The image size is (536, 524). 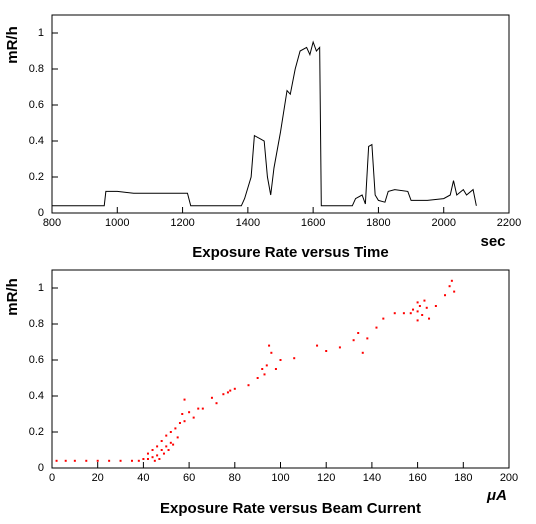 What do you see at coordinates (143, 478) in the screenshot?
I see `x-tick-label: 40` at bounding box center [143, 478].